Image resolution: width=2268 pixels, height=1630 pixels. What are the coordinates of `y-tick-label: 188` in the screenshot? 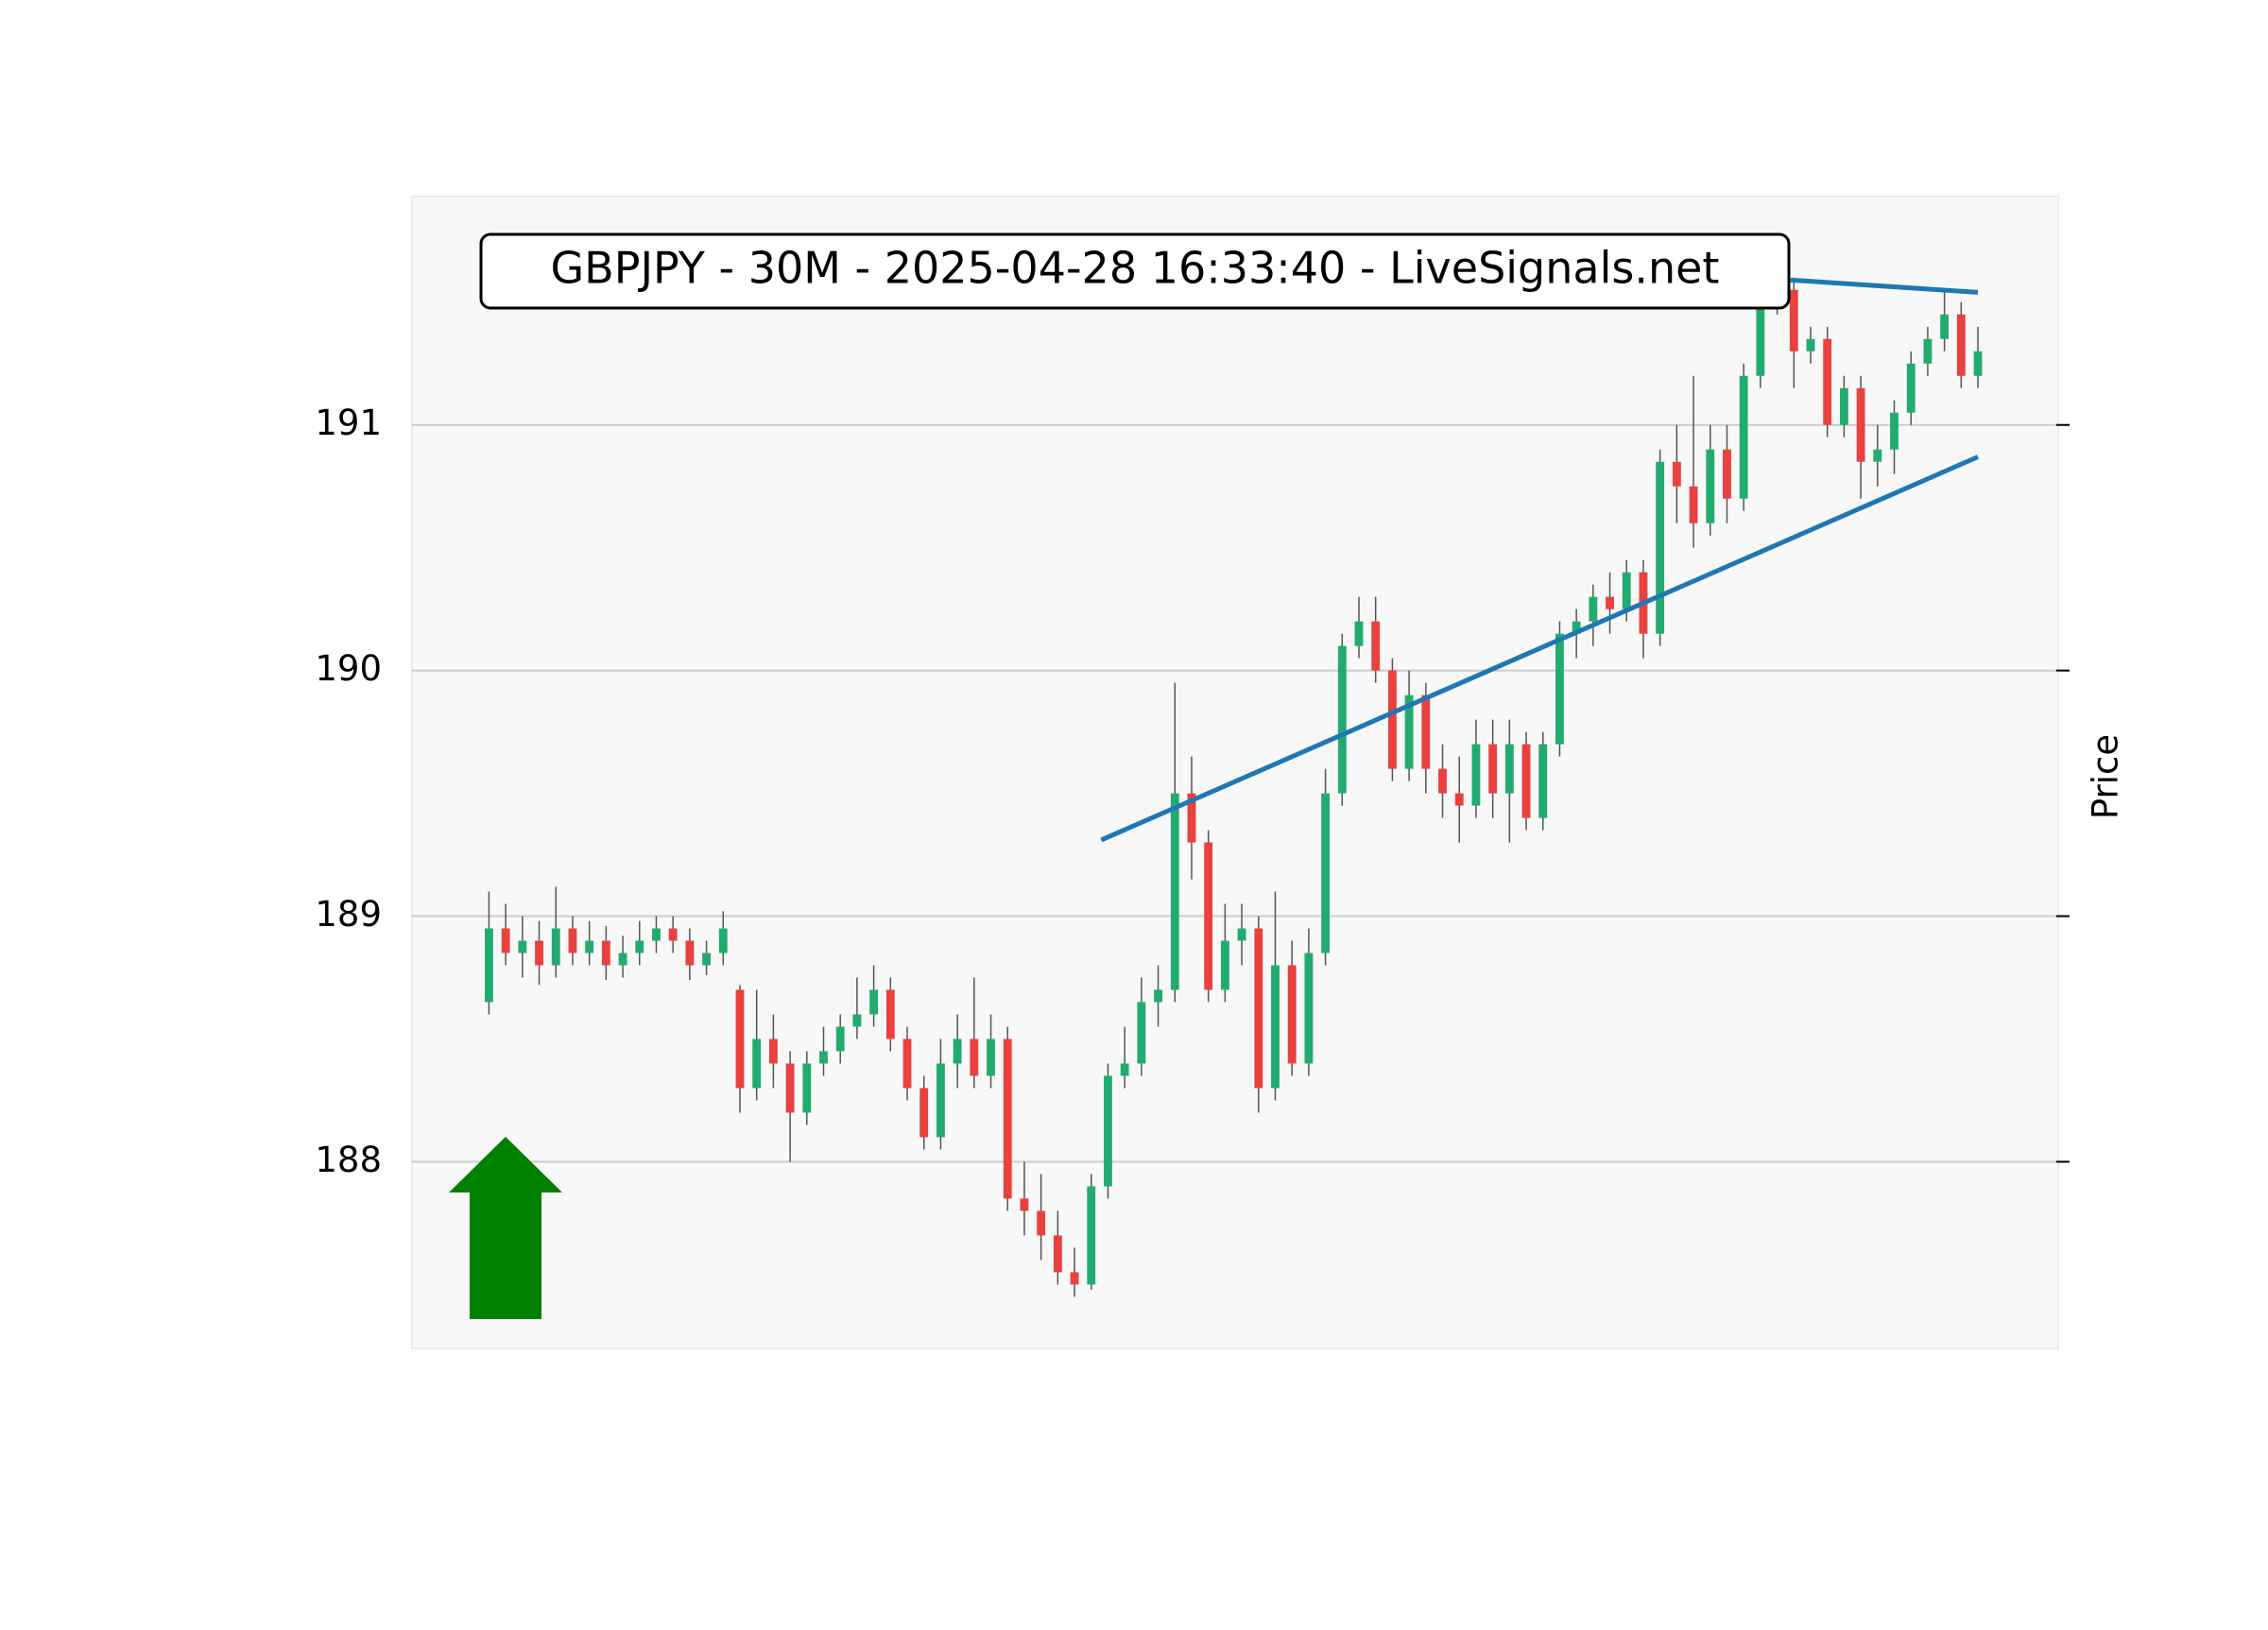 It's located at (348, 1160).